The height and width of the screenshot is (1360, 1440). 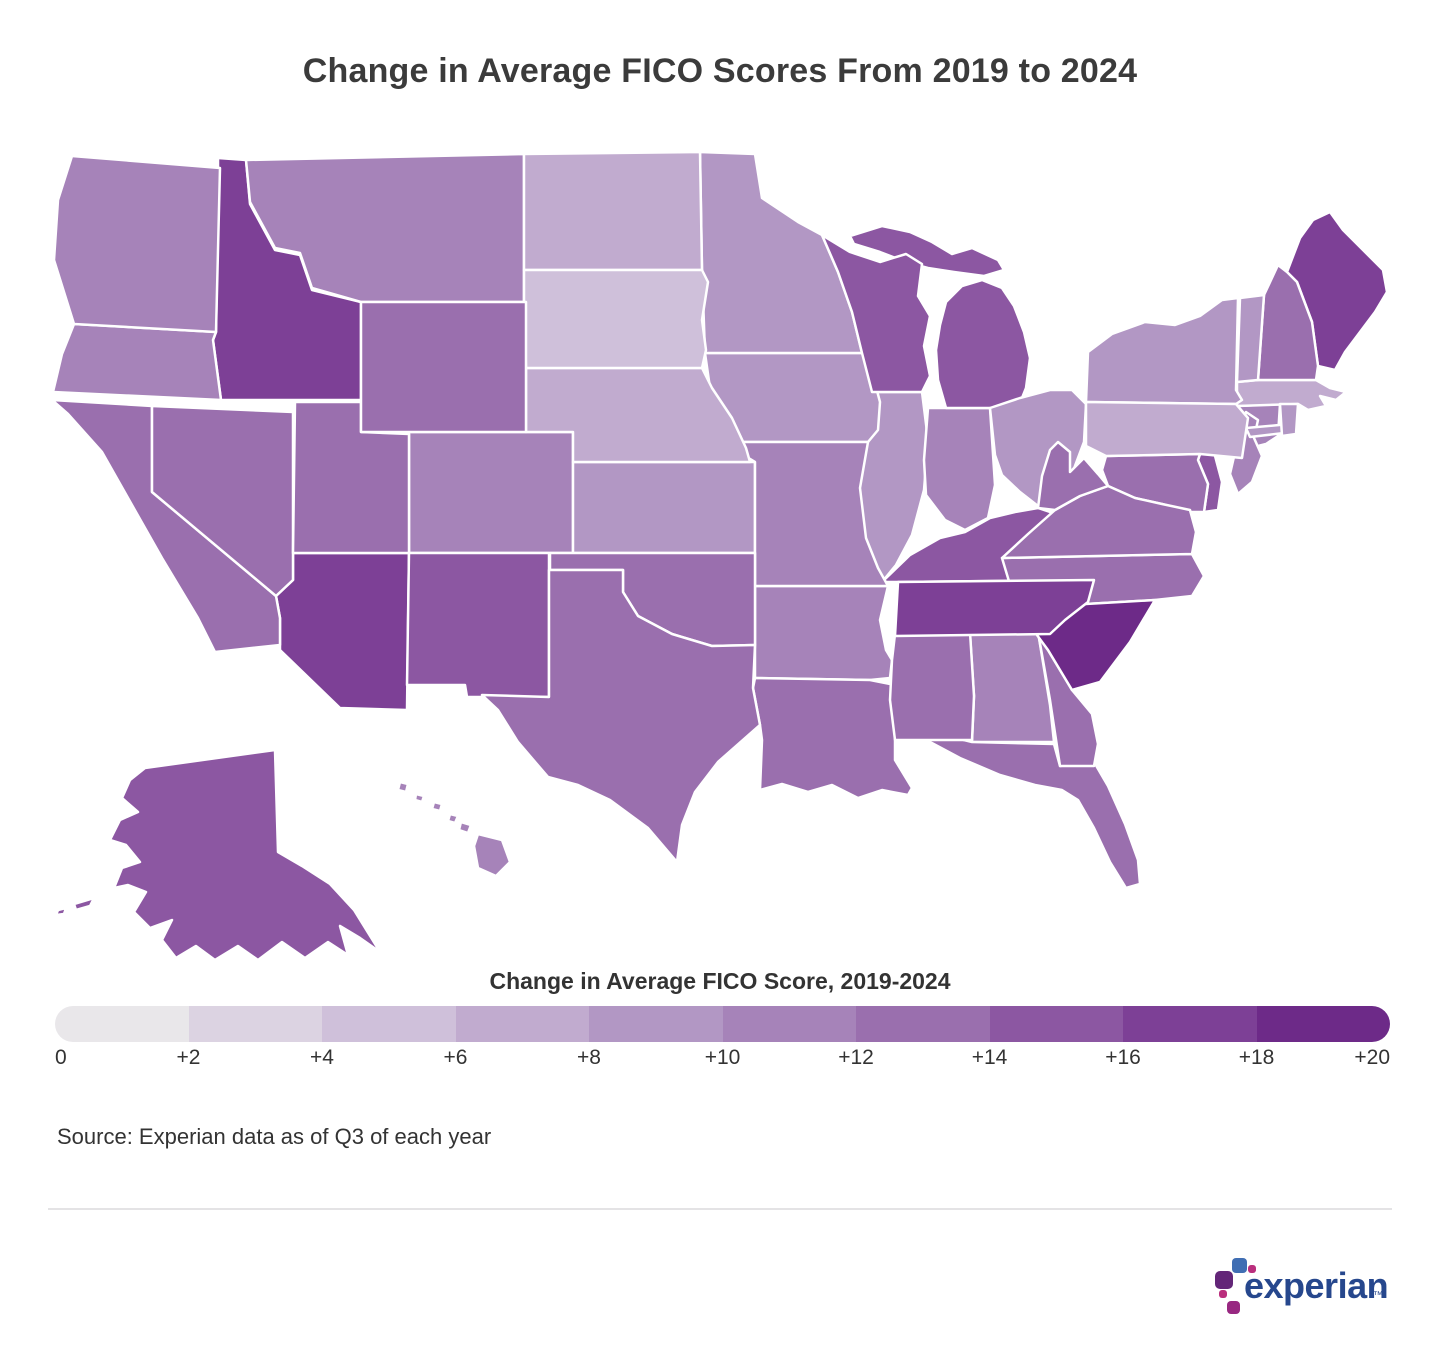 I want to click on logo-trademark: ™, so click(x=1378, y=1295).